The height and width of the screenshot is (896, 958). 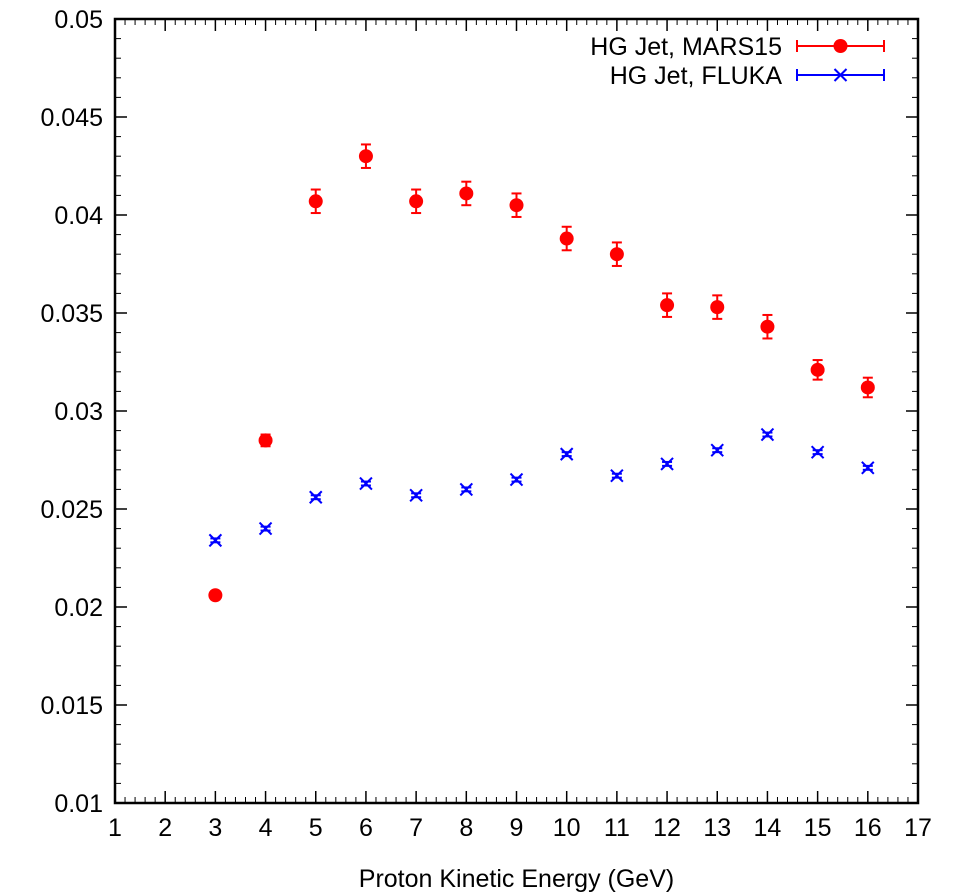 What do you see at coordinates (71, 314) in the screenshot?
I see `y-tick-label: 0.035` at bounding box center [71, 314].